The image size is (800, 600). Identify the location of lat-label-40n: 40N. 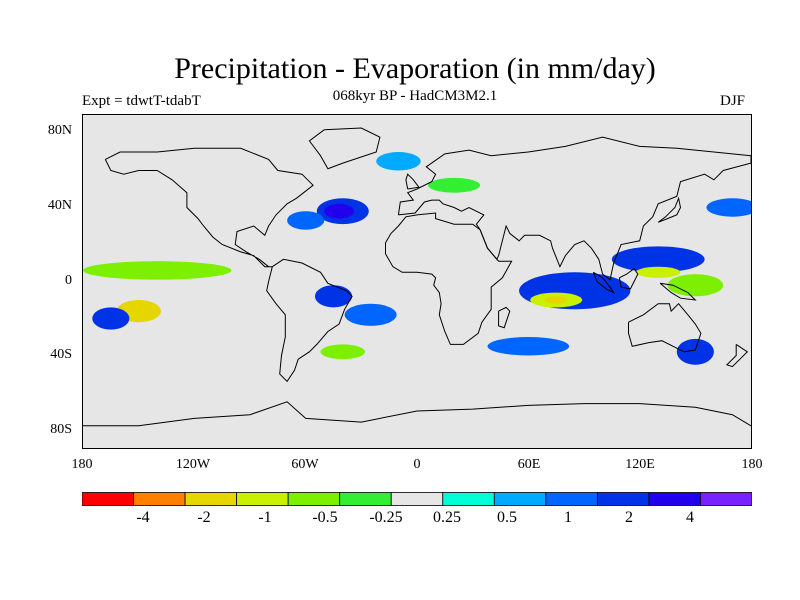
(59, 205).